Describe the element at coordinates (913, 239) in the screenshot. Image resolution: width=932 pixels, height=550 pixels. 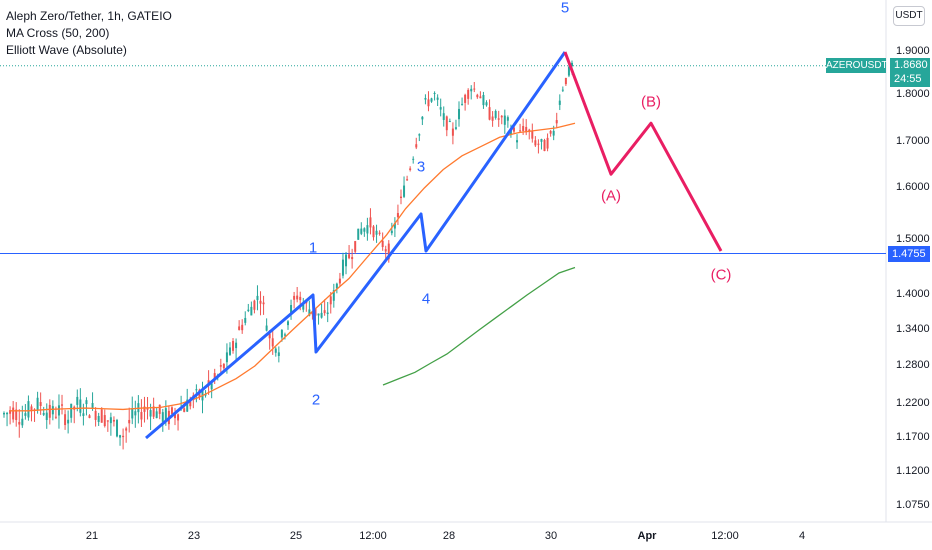
I see `y-tick-label: 1.5000` at that location.